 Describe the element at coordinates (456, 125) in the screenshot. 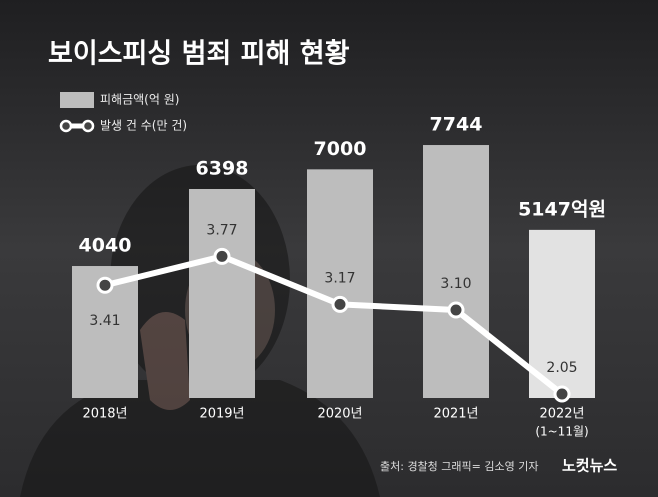

I see `bar-value-label: 7744` at that location.